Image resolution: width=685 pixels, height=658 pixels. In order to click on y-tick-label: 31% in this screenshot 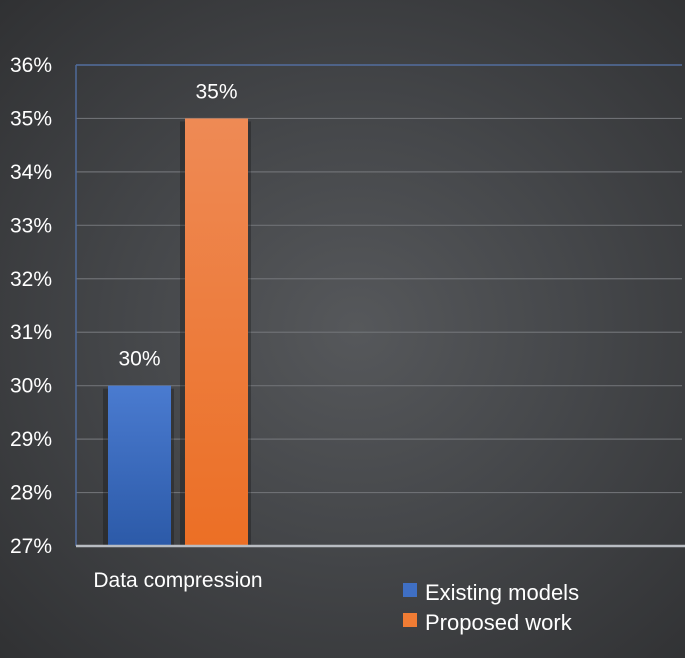, I will do `click(31, 332)`.